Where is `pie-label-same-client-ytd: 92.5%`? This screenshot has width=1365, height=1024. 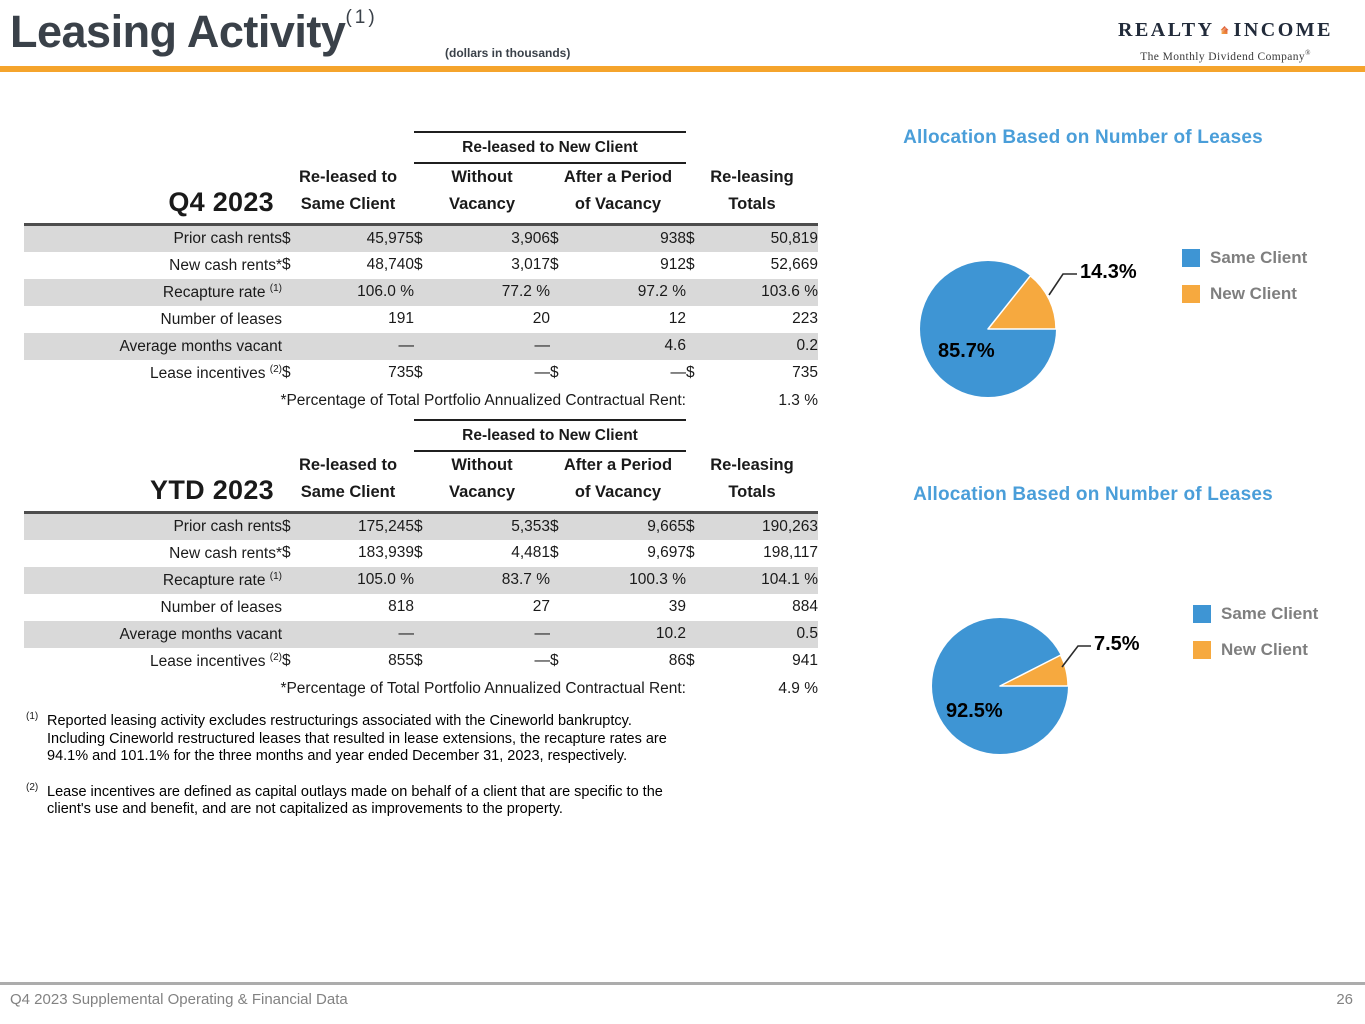 pie-label-same-client-ytd: 92.5% is located at coordinates (974, 711).